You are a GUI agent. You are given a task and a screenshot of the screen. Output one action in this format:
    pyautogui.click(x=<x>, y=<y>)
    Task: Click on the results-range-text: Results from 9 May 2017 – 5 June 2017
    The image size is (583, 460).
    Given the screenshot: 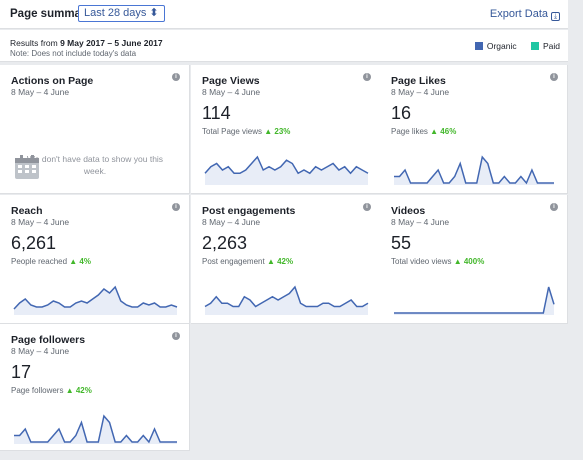 What is the action you would take?
    pyautogui.click(x=86, y=43)
    